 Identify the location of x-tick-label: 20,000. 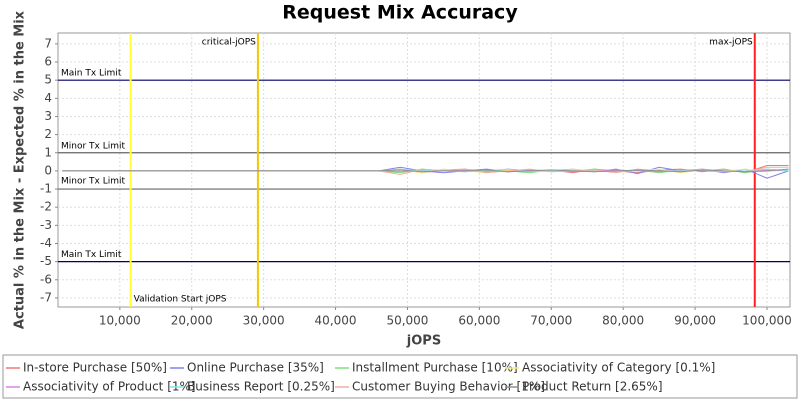
(192, 321).